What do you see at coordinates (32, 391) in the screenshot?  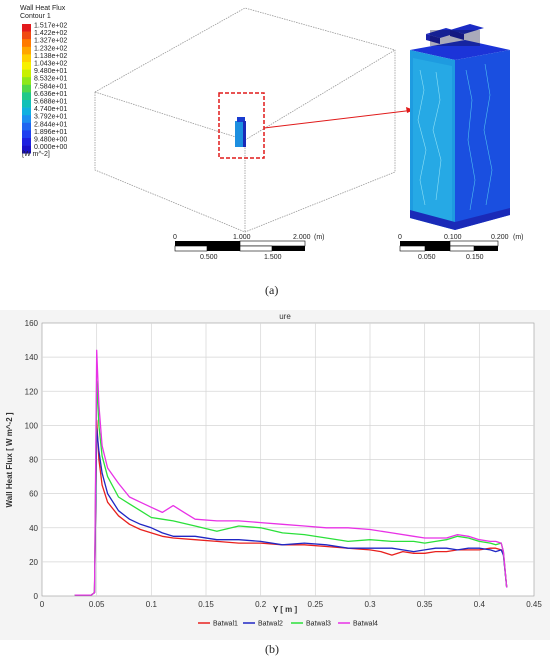 I see `y-tick-label: 120` at bounding box center [32, 391].